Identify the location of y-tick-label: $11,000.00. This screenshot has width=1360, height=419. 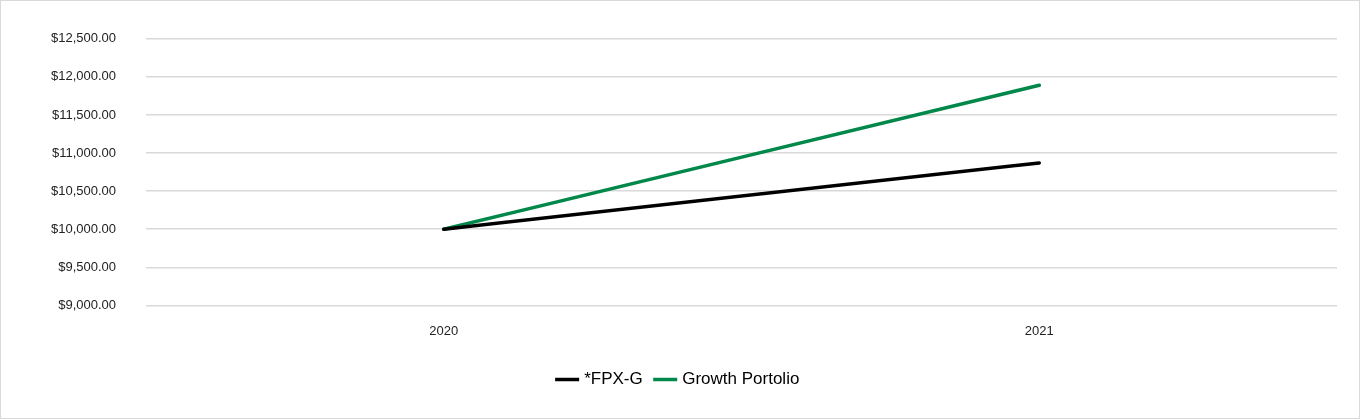
(84, 152).